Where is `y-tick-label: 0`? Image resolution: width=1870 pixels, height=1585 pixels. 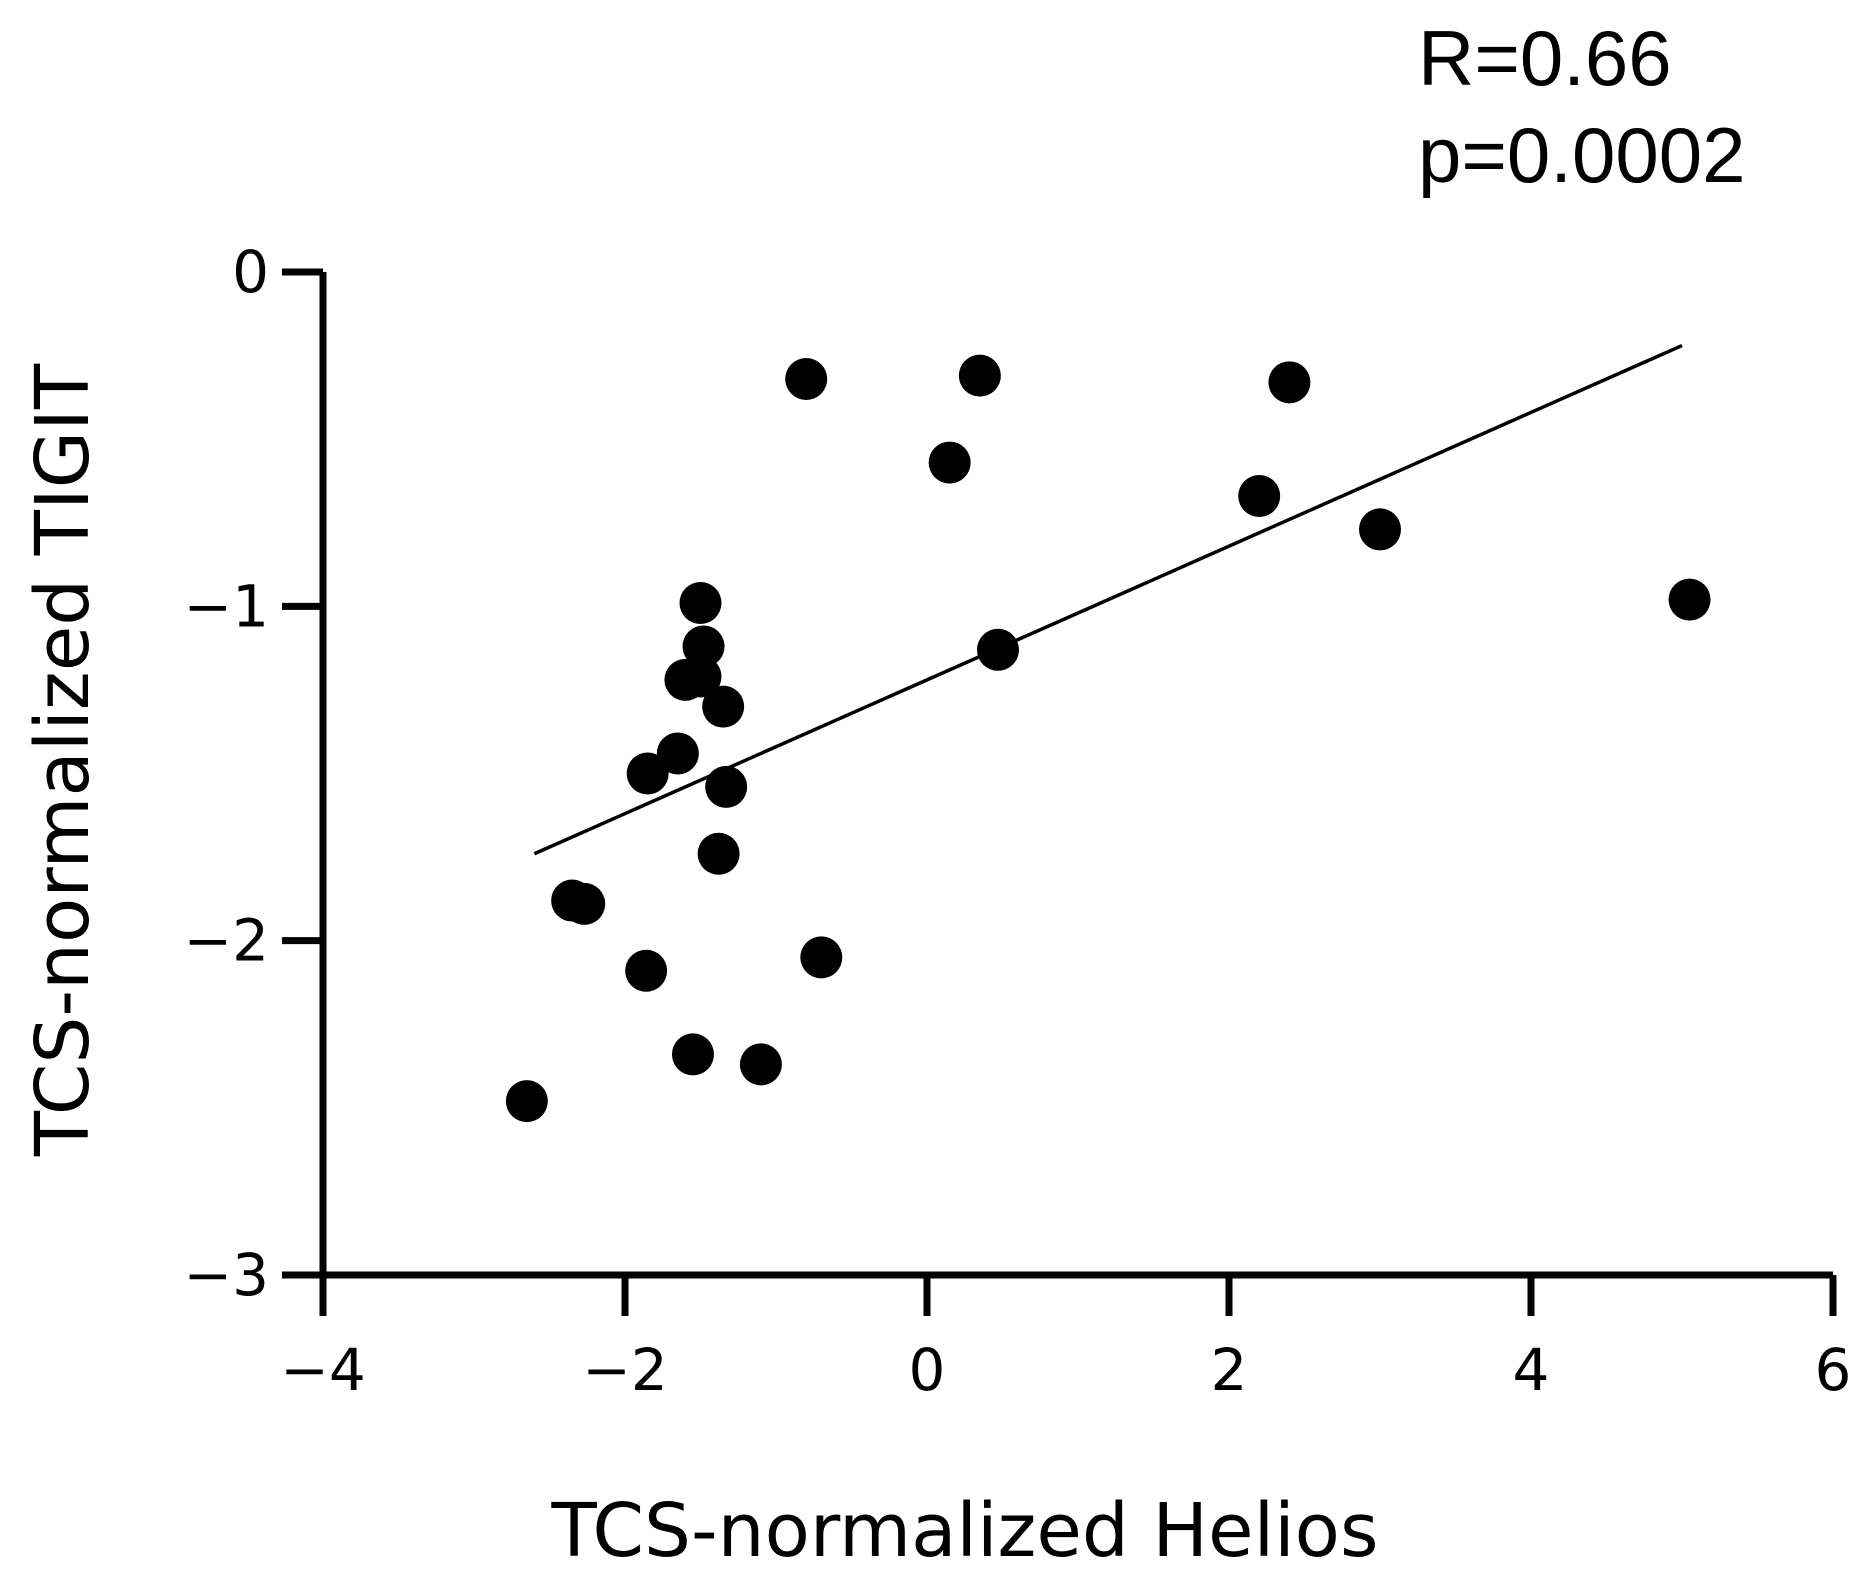
y-tick-label: 0 is located at coordinates (250, 272).